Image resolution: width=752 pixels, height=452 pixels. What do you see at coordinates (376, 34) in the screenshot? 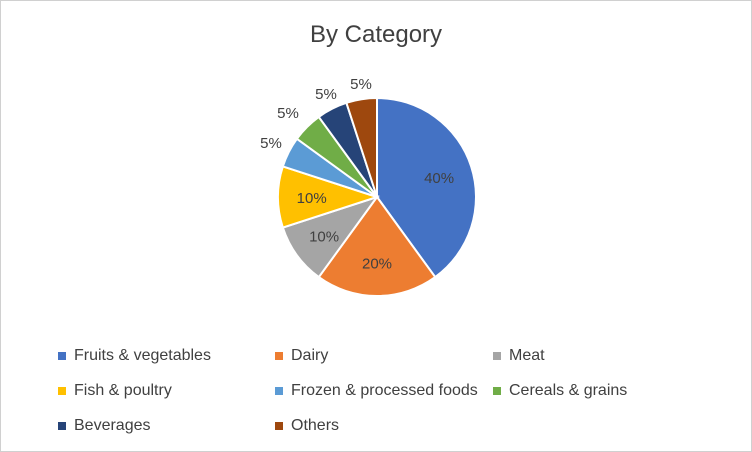
I see `chart-title: By Category` at bounding box center [376, 34].